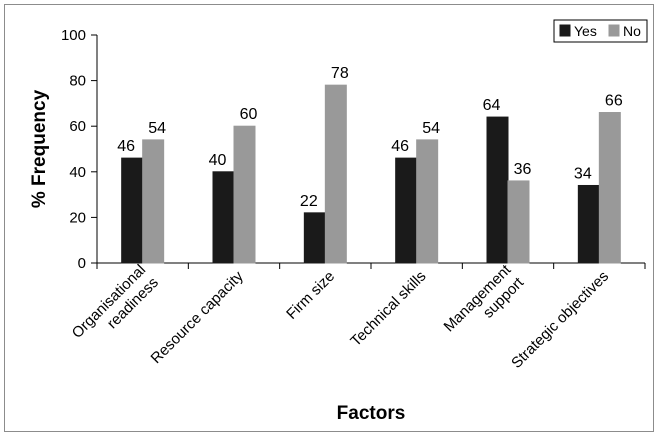 This screenshot has height=437, width=660. Describe the element at coordinates (632, 31) in the screenshot. I see `legend-label-no: No` at that location.